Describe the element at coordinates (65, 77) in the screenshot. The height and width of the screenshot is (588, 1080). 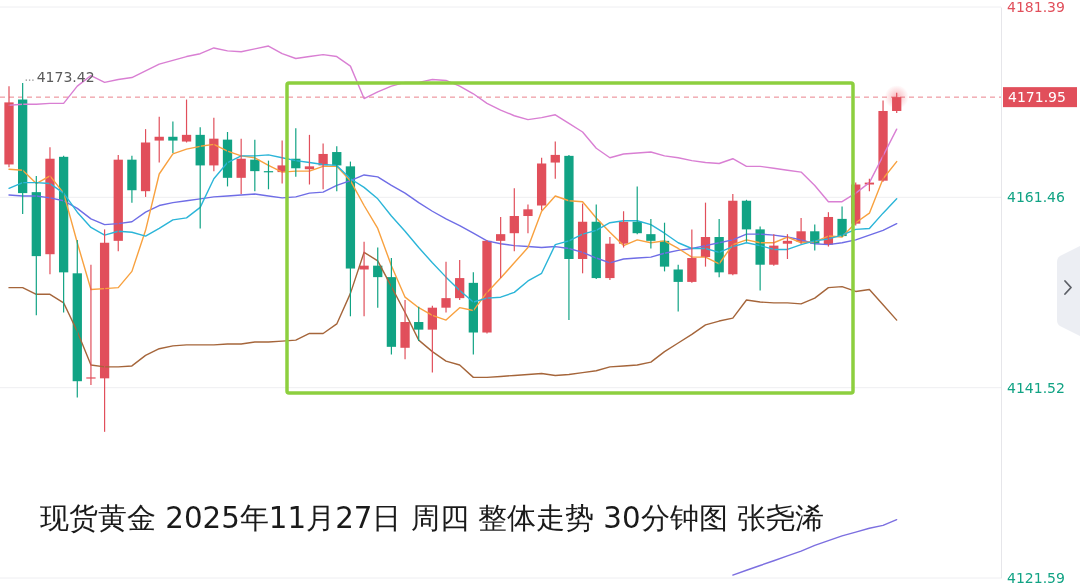
I see `annotation: 4173.42` at that location.